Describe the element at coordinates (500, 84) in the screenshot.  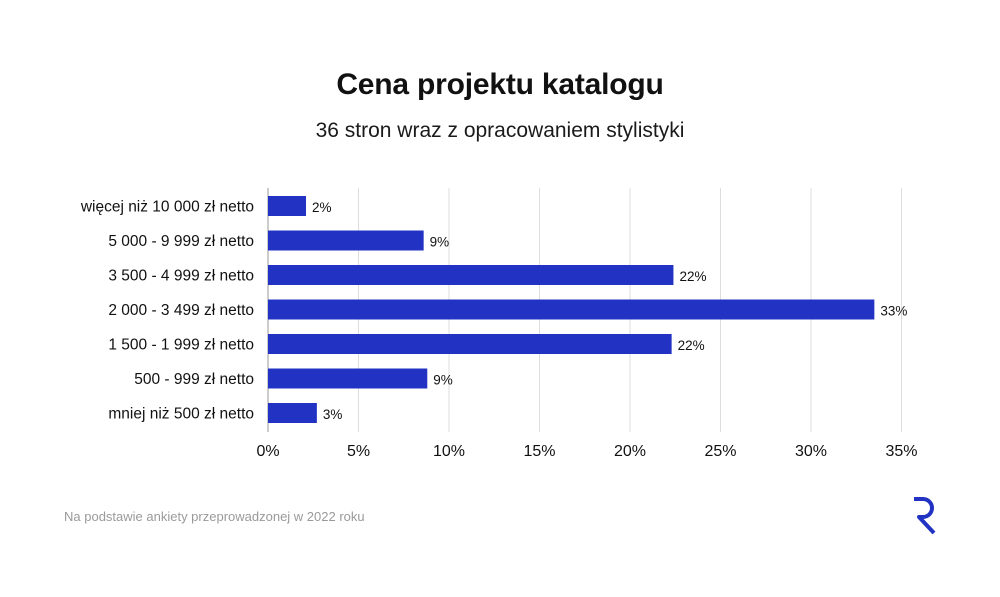
I see `chart-title: Cena projektu katalogu` at that location.